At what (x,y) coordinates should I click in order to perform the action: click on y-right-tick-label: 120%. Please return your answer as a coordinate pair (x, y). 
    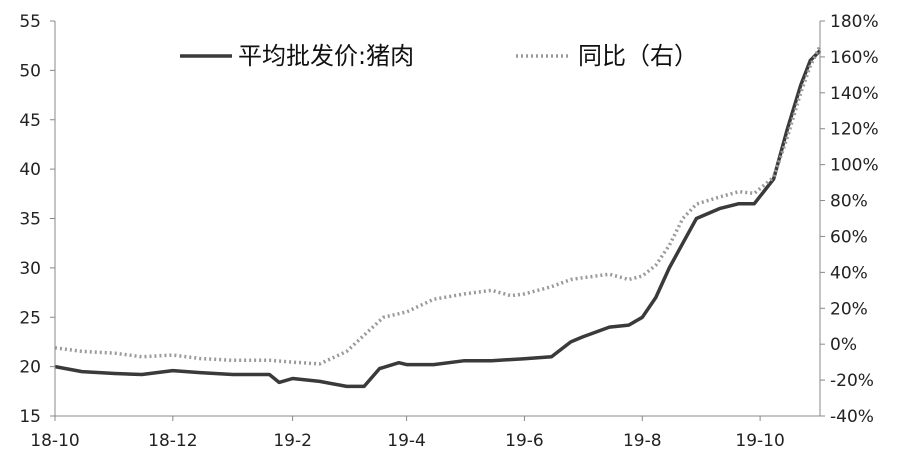
    Looking at the image, I should click on (854, 130).